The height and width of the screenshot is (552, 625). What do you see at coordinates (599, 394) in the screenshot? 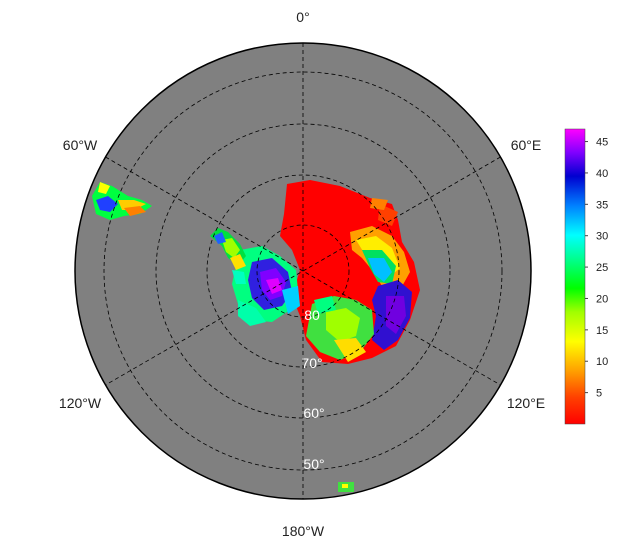
I see `colorbar-tick-label: 5` at bounding box center [599, 394].